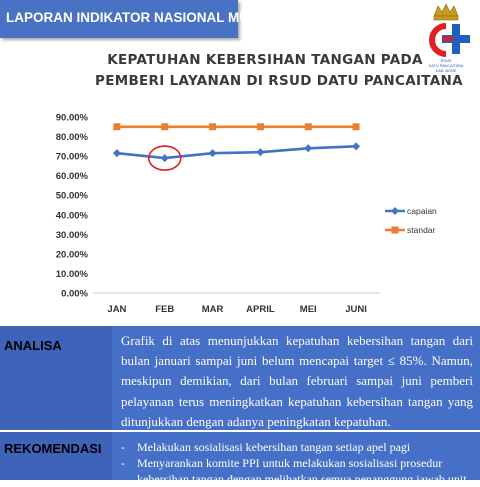  What do you see at coordinates (446, 12) in the screenshot?
I see `crown-icon` at bounding box center [446, 12].